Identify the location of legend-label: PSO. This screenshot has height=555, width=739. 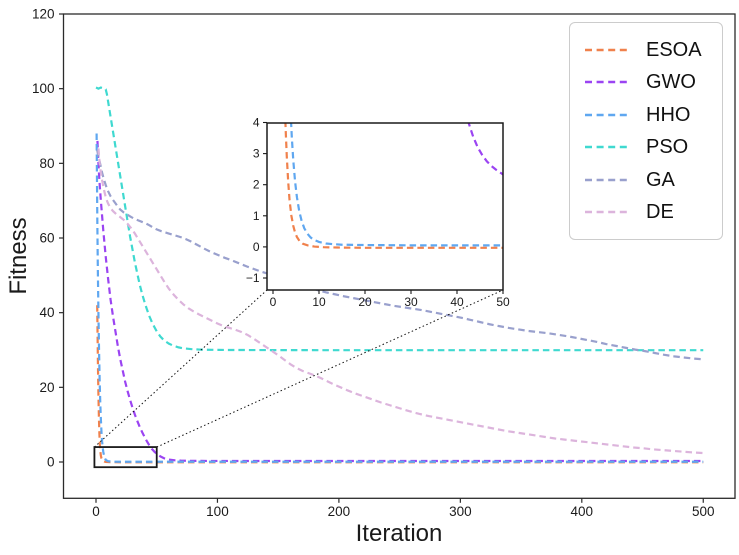
(667, 147).